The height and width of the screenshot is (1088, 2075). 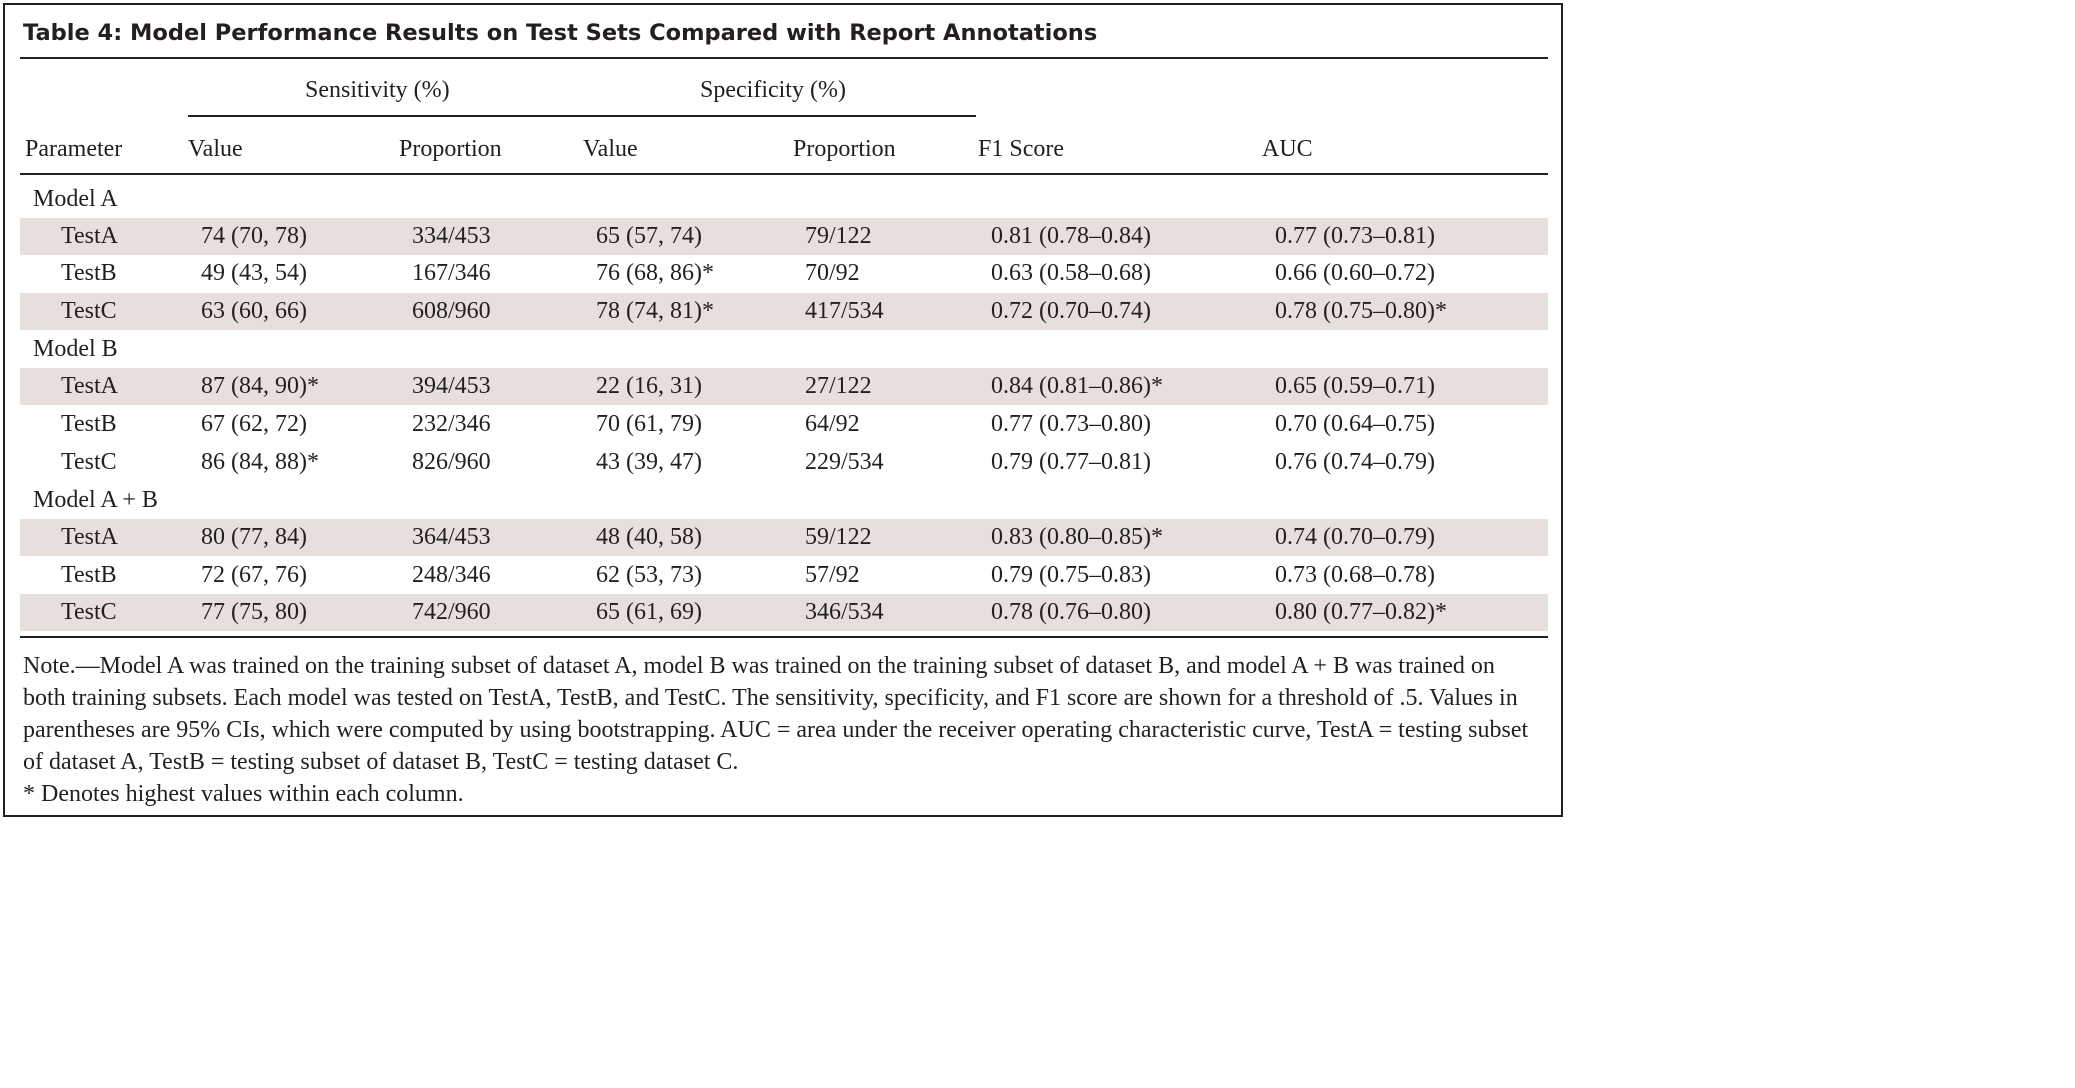 What do you see at coordinates (1021, 149) in the screenshot?
I see `header-f1-score: F1 Score` at bounding box center [1021, 149].